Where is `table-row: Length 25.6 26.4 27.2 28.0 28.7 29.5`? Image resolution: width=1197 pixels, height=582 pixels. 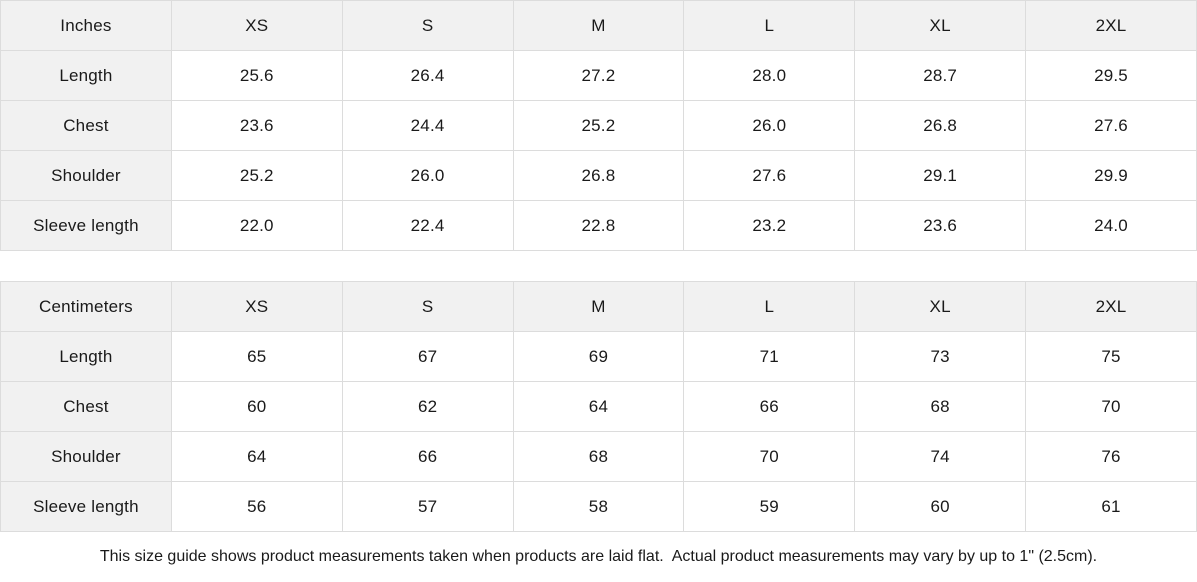 table-row: Length 25.6 26.4 27.2 28.0 28.7 29.5 is located at coordinates (598, 75).